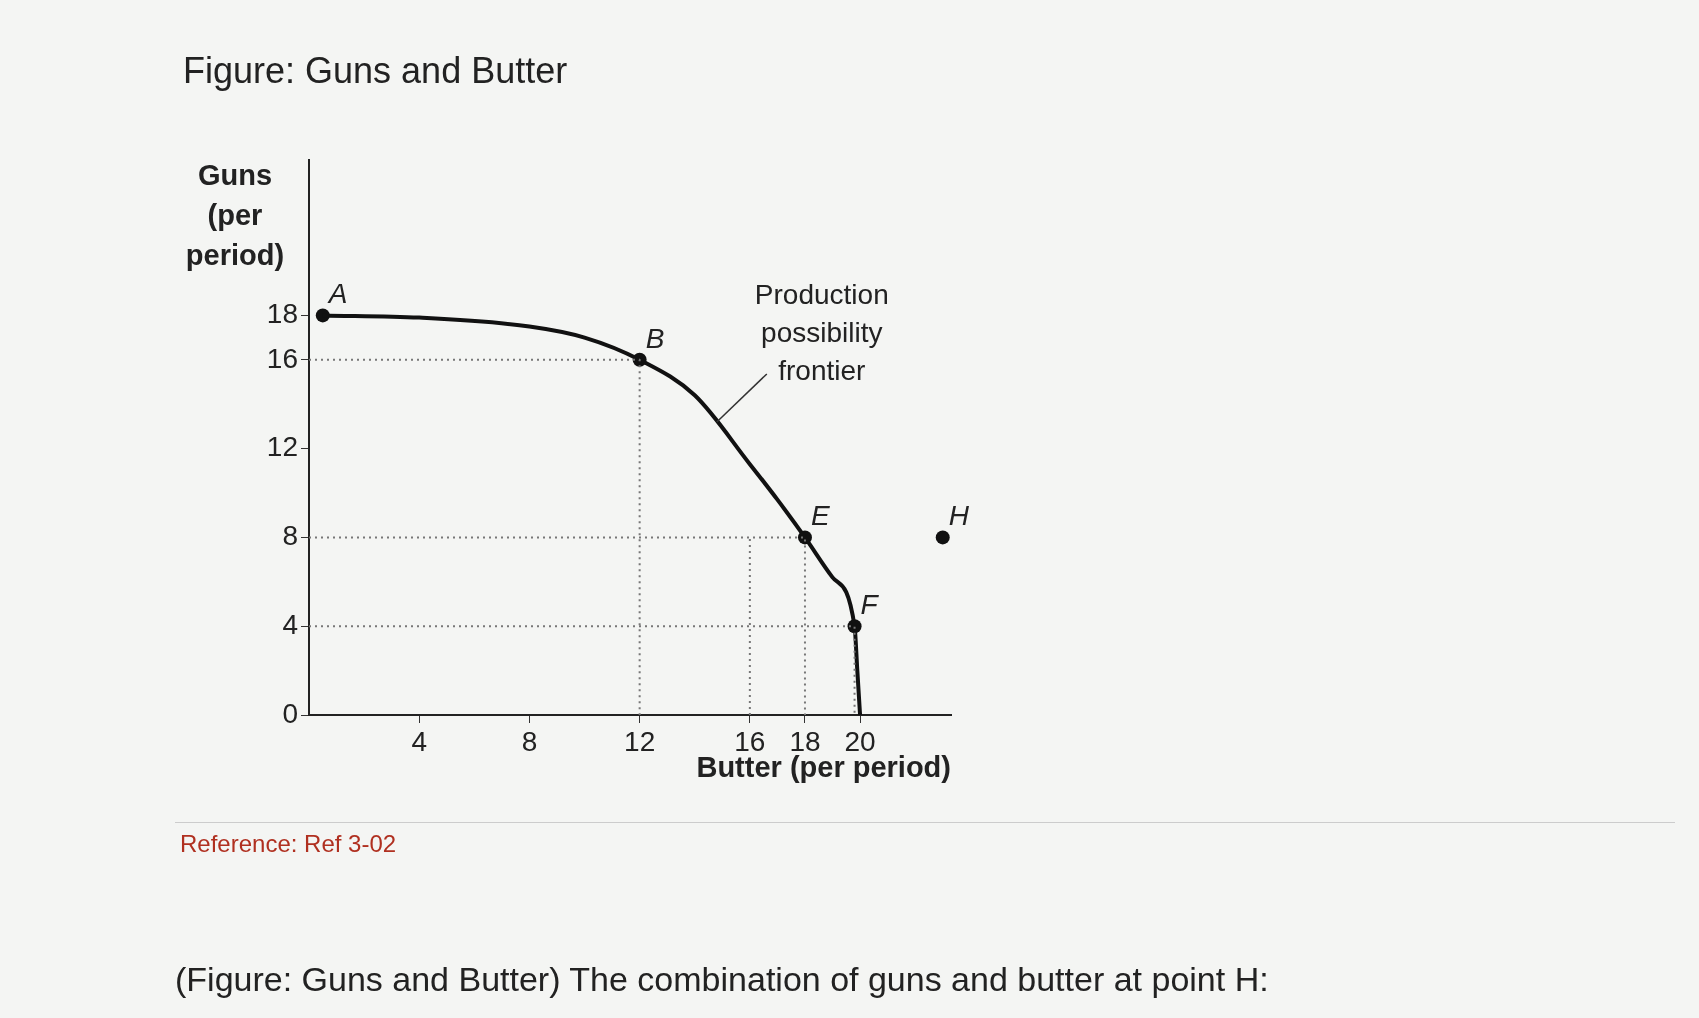 Image resolution: width=1699 pixels, height=1018 pixels. I want to click on annotation: H, so click(959, 516).